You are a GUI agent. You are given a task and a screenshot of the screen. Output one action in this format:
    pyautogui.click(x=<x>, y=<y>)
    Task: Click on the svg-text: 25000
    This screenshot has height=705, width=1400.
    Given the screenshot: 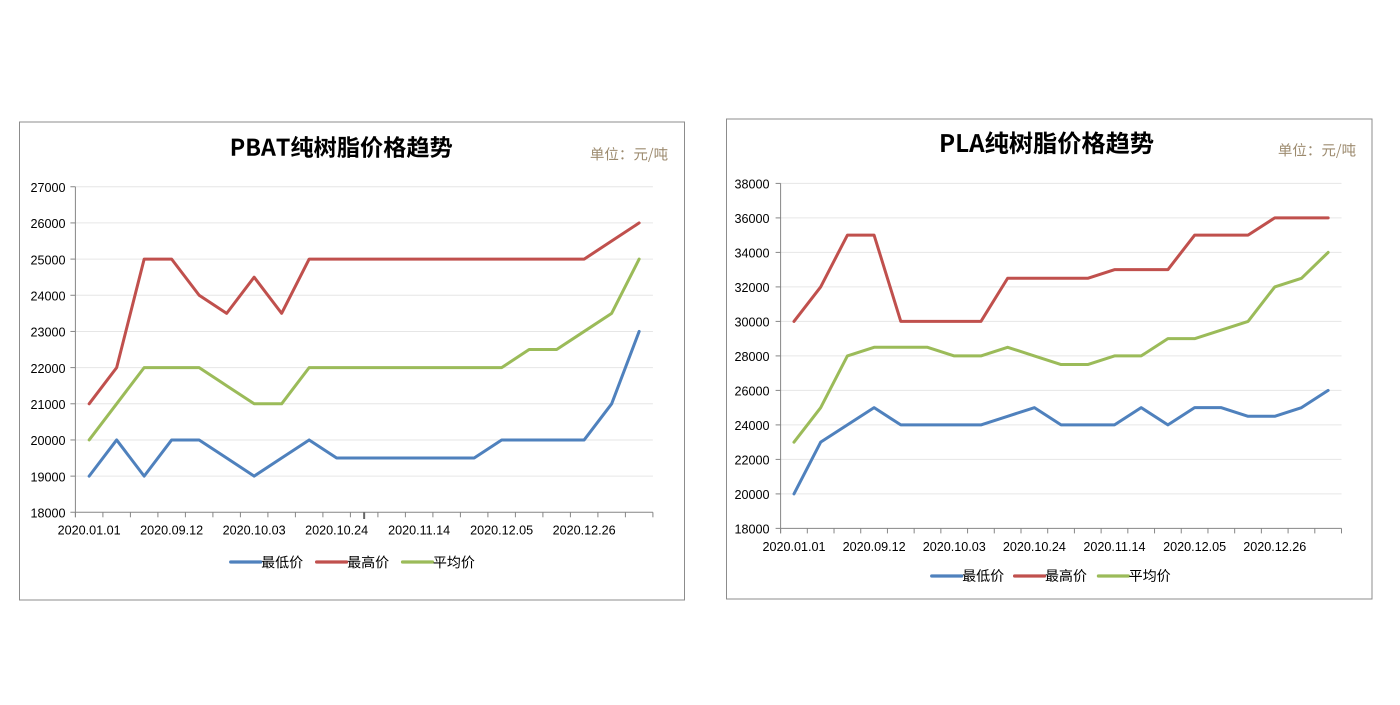 What is the action you would take?
    pyautogui.click(x=47, y=260)
    